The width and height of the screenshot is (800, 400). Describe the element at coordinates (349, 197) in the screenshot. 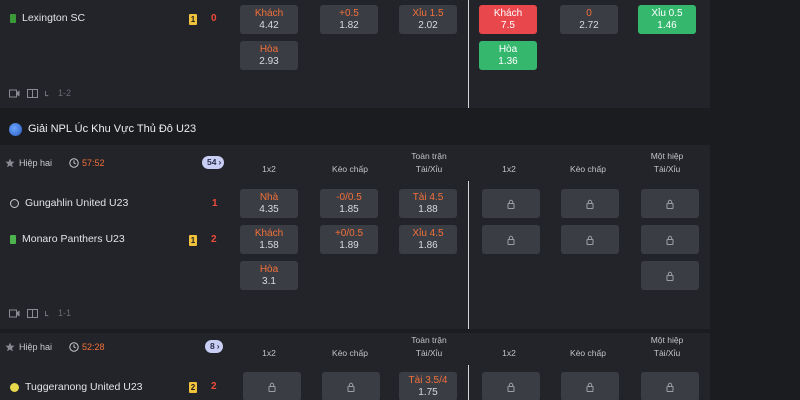

I see `odd-label: -0/0.5` at that location.